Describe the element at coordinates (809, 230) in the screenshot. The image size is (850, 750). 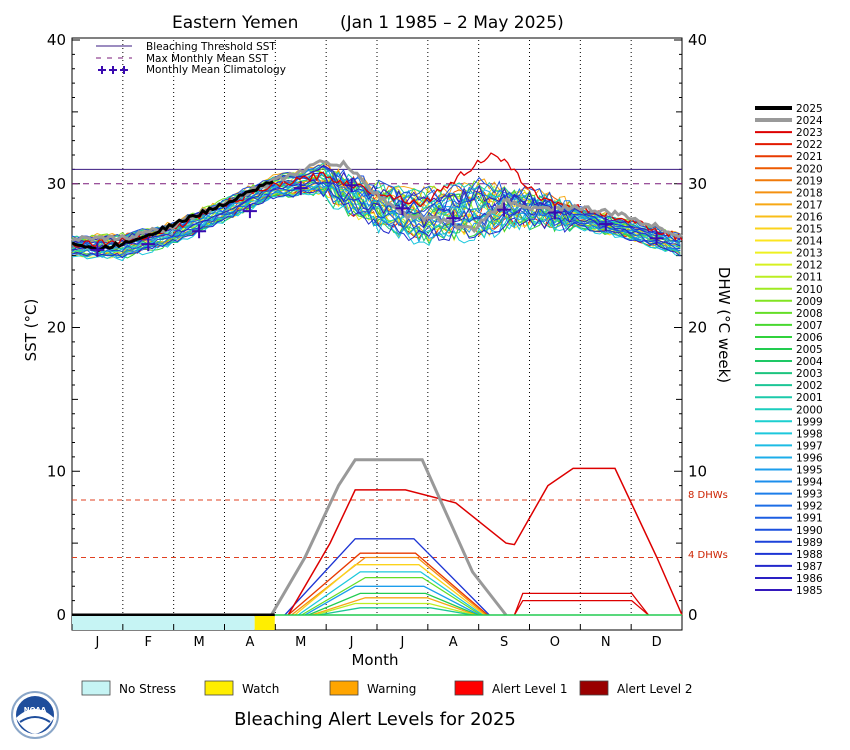
I see `year-legend-label: 2015` at that location.